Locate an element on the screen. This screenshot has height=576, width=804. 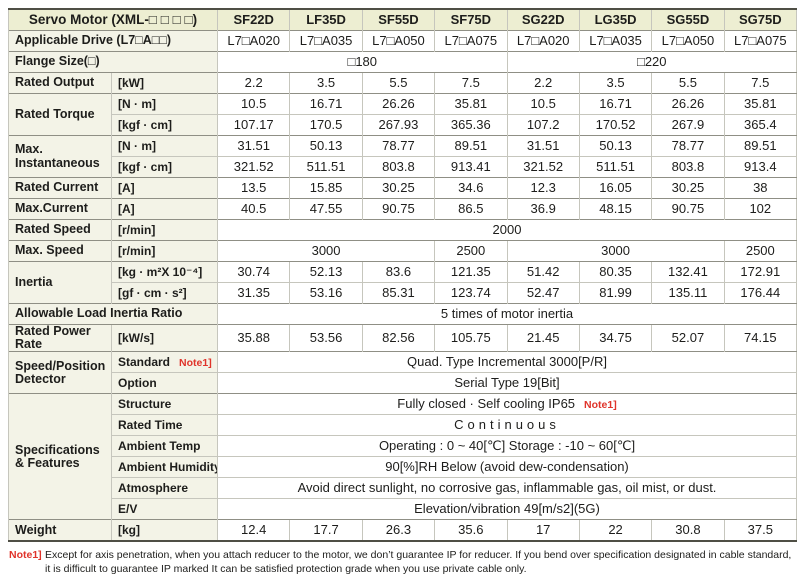
value-cell: 913.4 is located at coordinates (760, 167).